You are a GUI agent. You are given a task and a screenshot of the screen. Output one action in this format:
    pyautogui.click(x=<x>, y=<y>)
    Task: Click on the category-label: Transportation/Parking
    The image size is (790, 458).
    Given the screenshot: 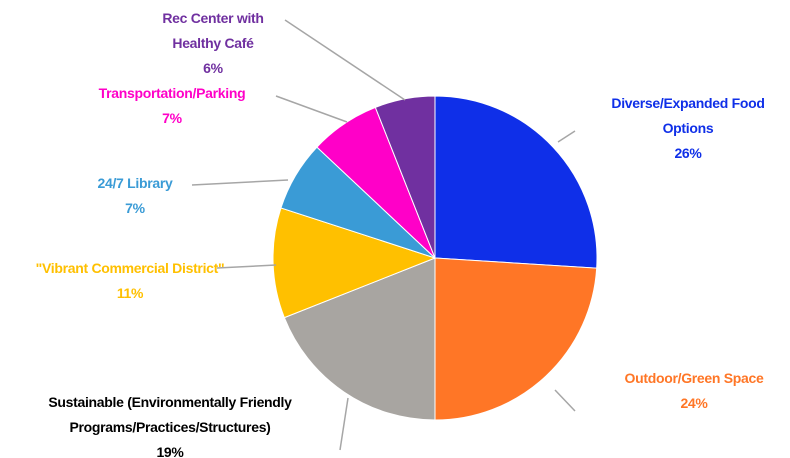 What is the action you would take?
    pyautogui.click(x=172, y=93)
    